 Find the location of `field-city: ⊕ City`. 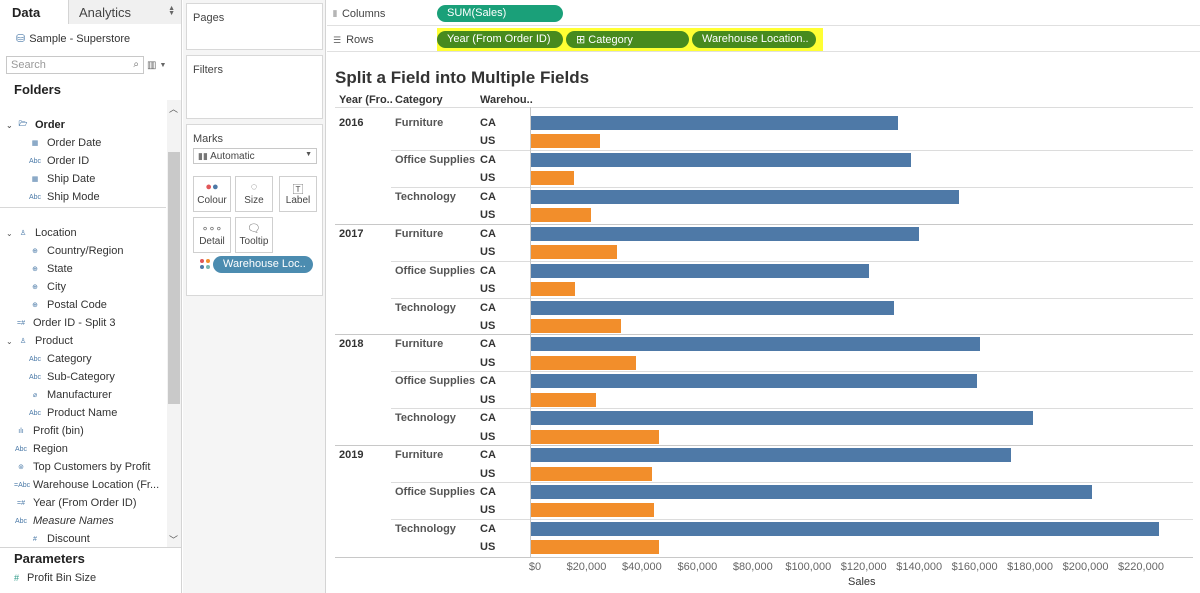

field-city: ⊕ City is located at coordinates (47, 287).